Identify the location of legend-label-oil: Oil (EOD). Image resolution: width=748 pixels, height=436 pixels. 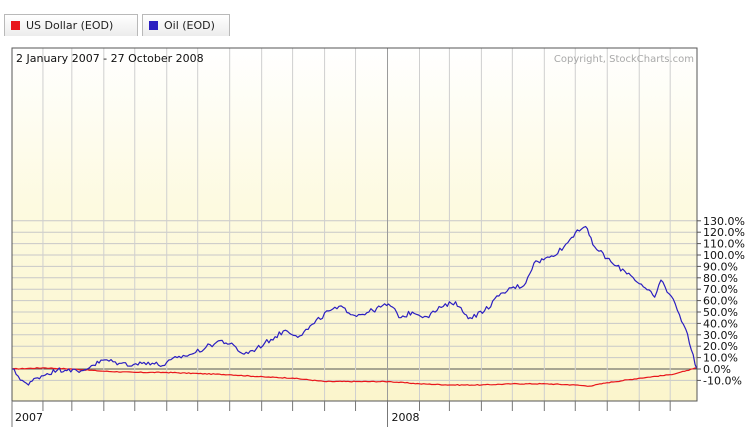
(189, 25).